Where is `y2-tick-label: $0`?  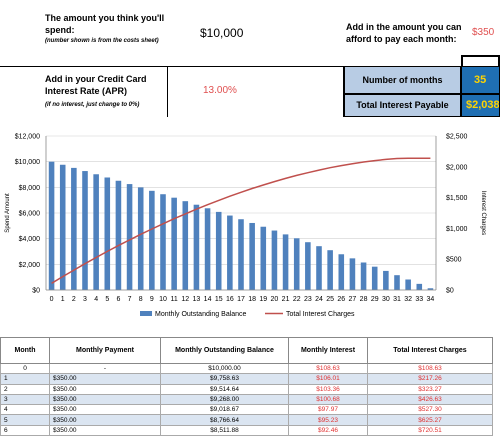 y2-tick-label: $0 is located at coordinates (450, 291).